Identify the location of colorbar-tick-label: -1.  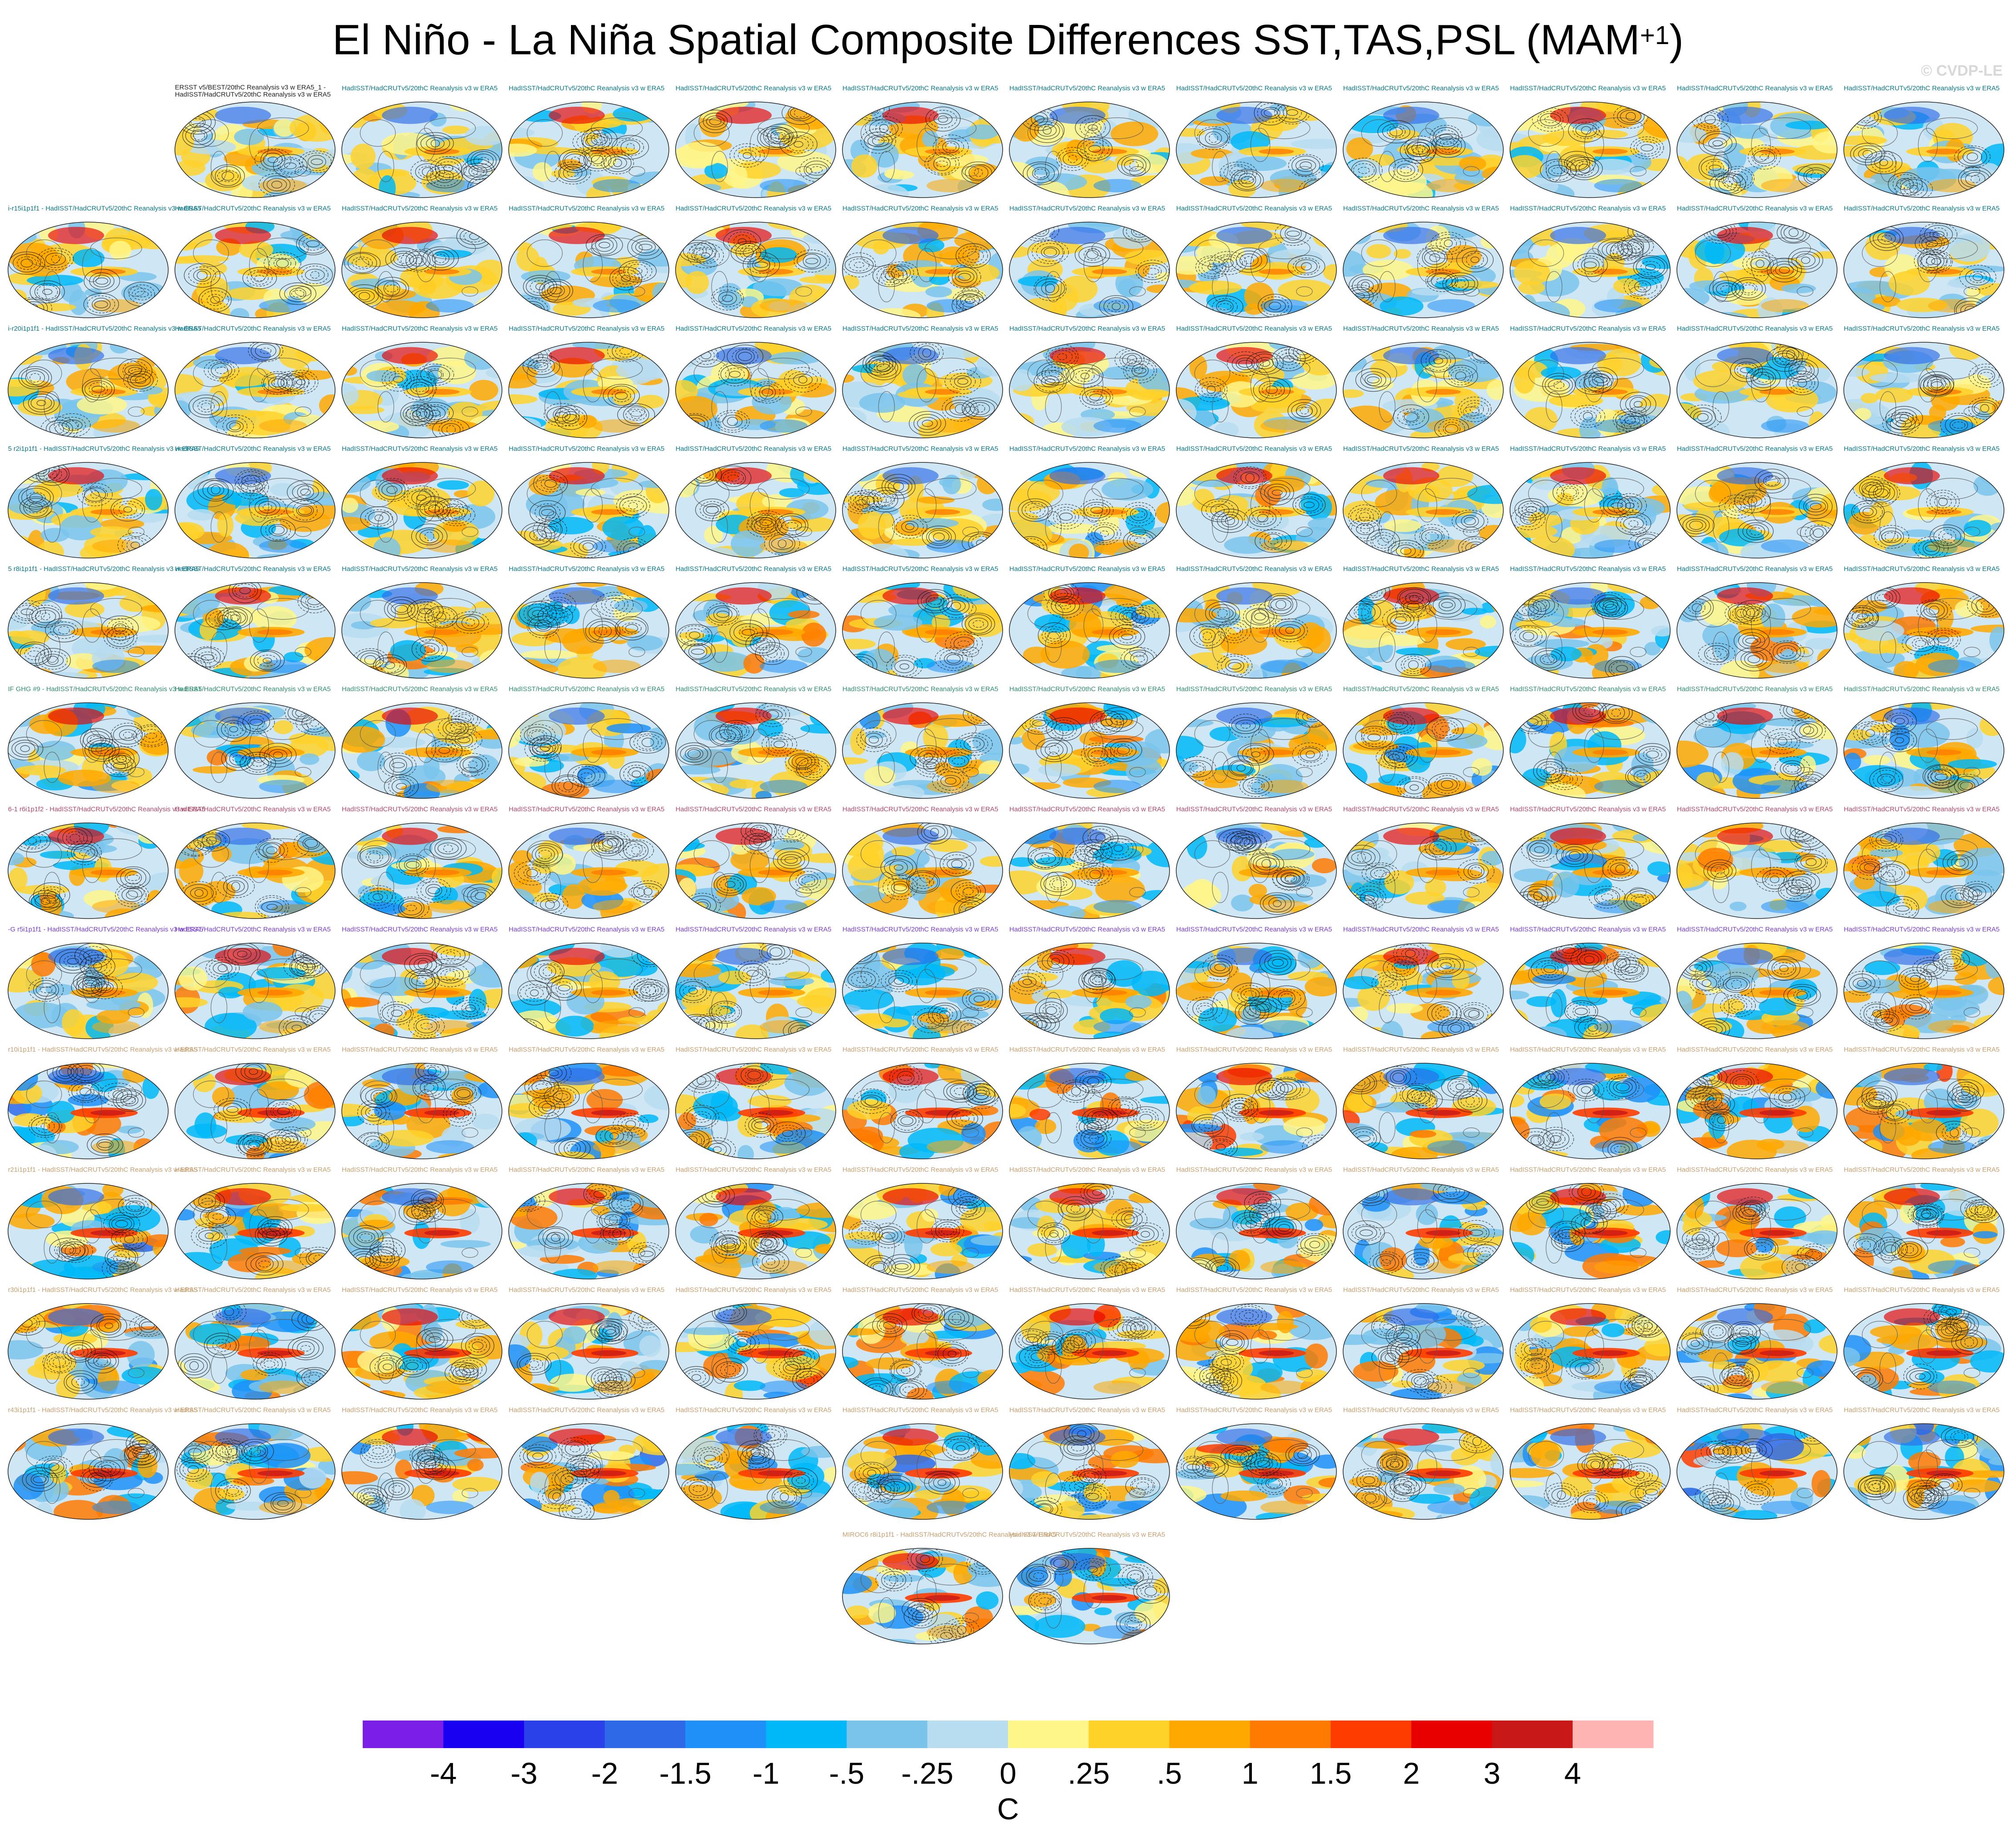
(766, 1773).